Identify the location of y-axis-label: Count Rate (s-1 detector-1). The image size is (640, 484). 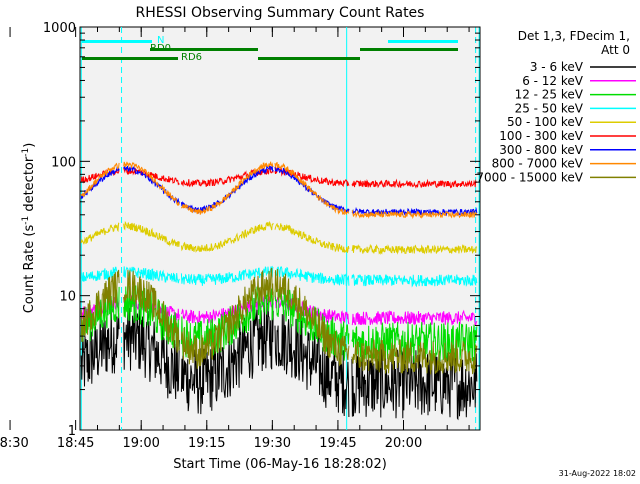
(29, 228).